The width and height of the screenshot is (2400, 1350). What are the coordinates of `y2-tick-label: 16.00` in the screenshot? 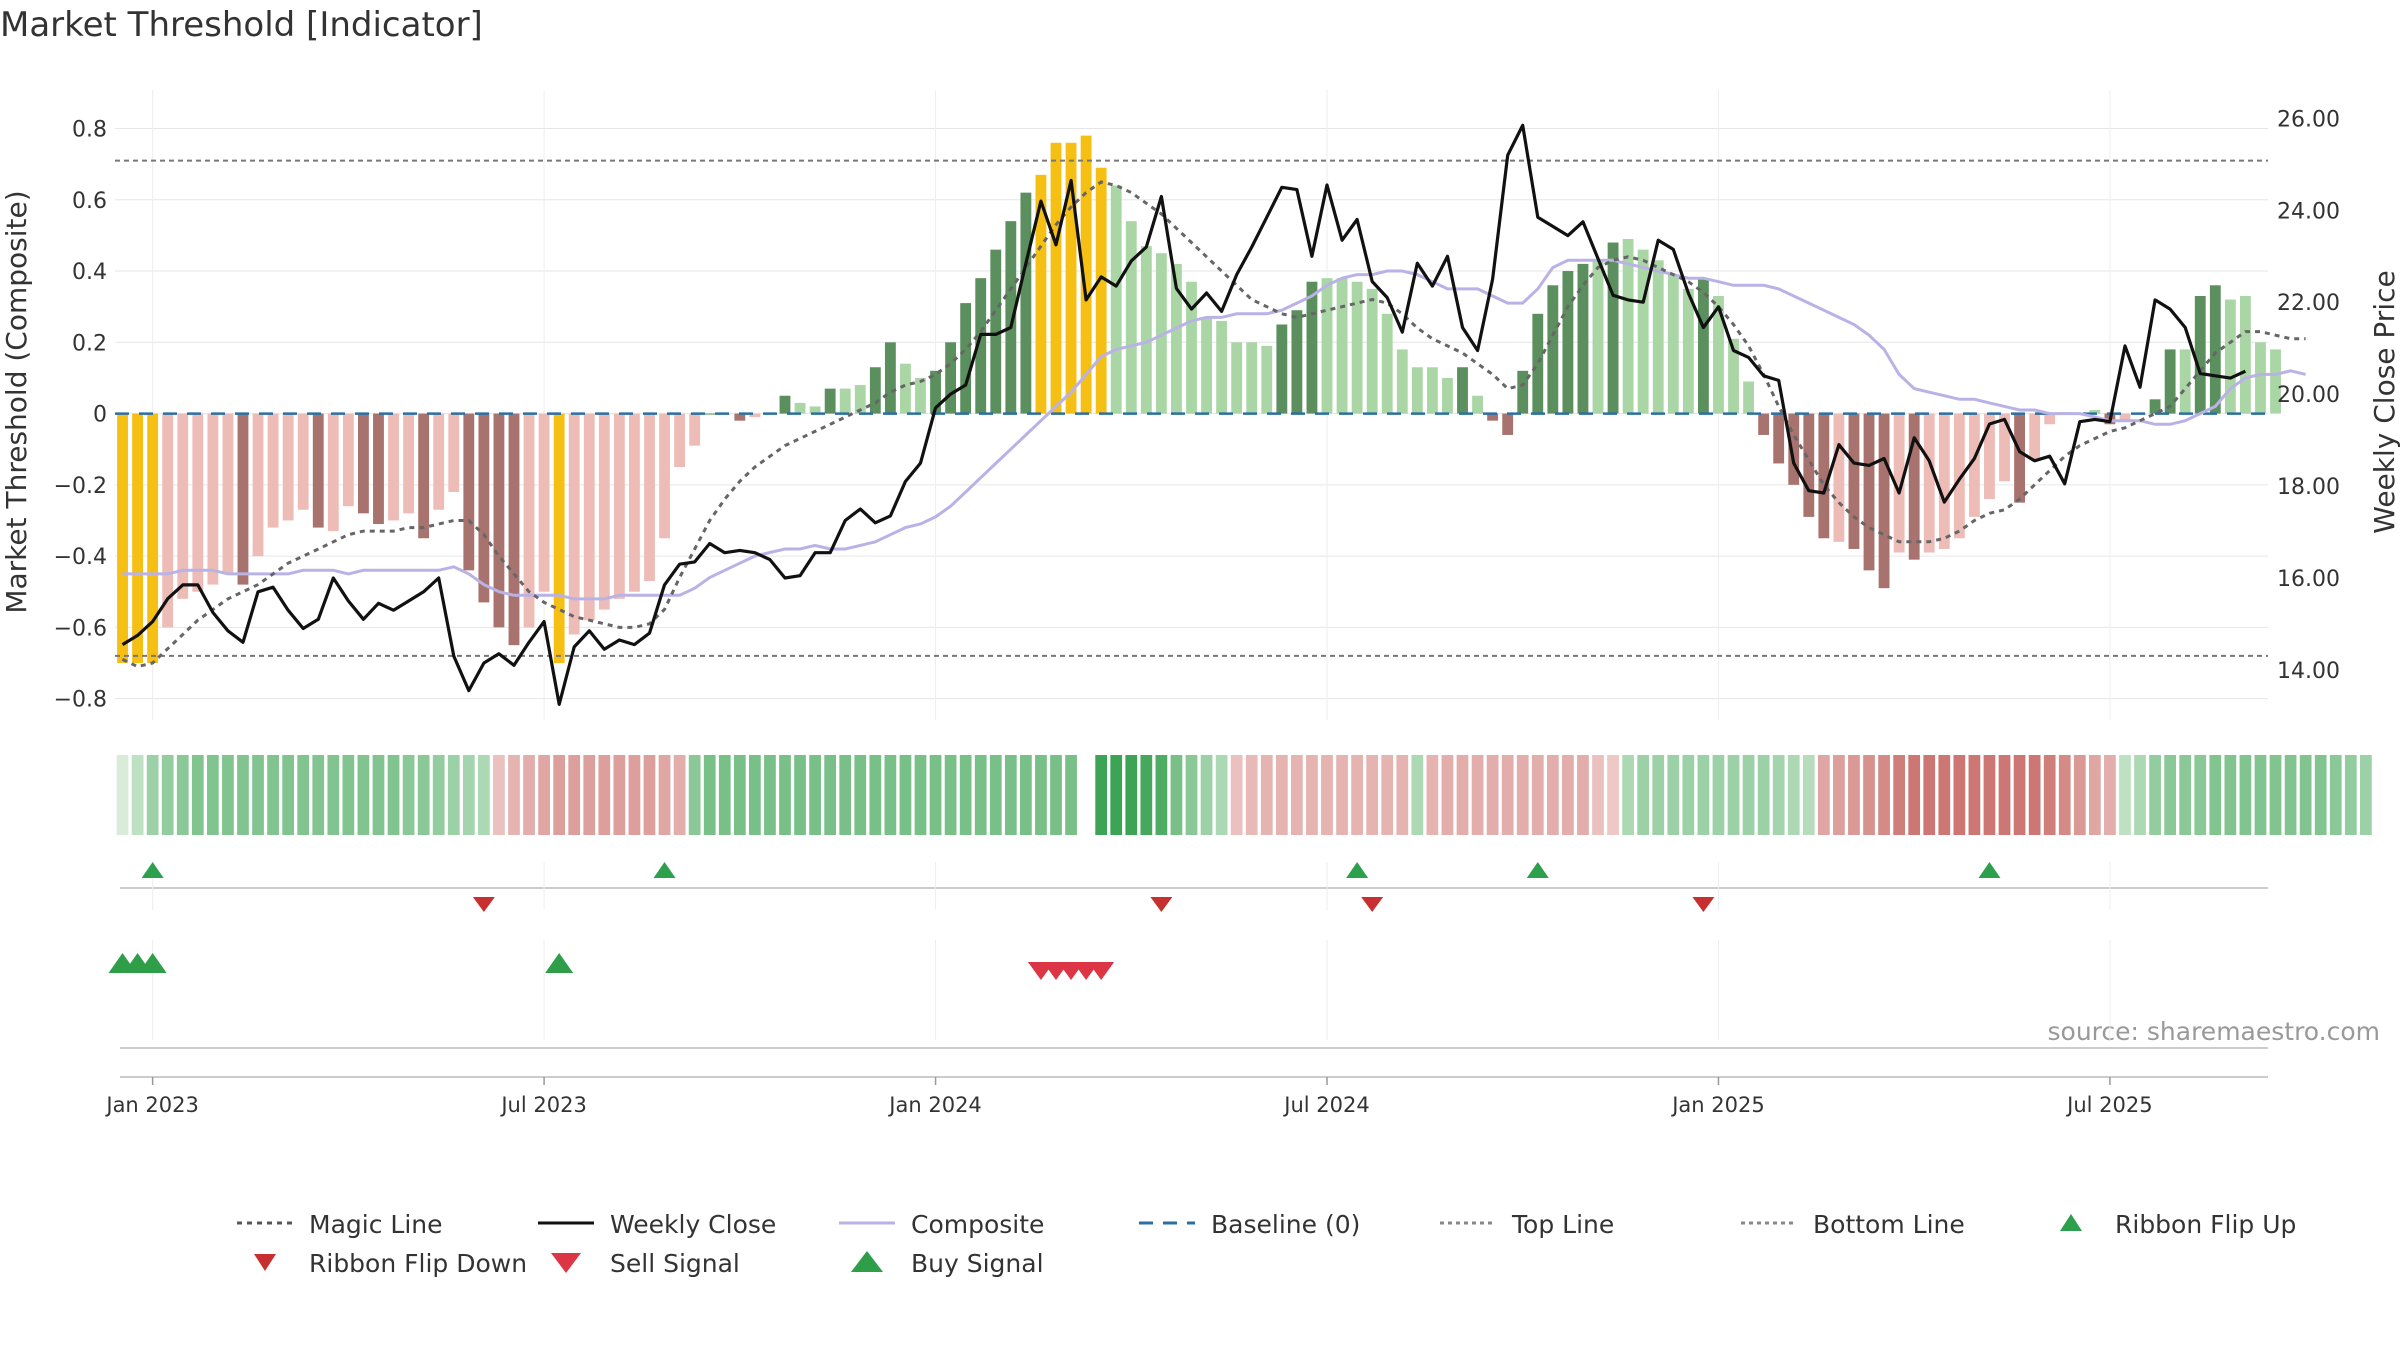 It's located at (2308, 579).